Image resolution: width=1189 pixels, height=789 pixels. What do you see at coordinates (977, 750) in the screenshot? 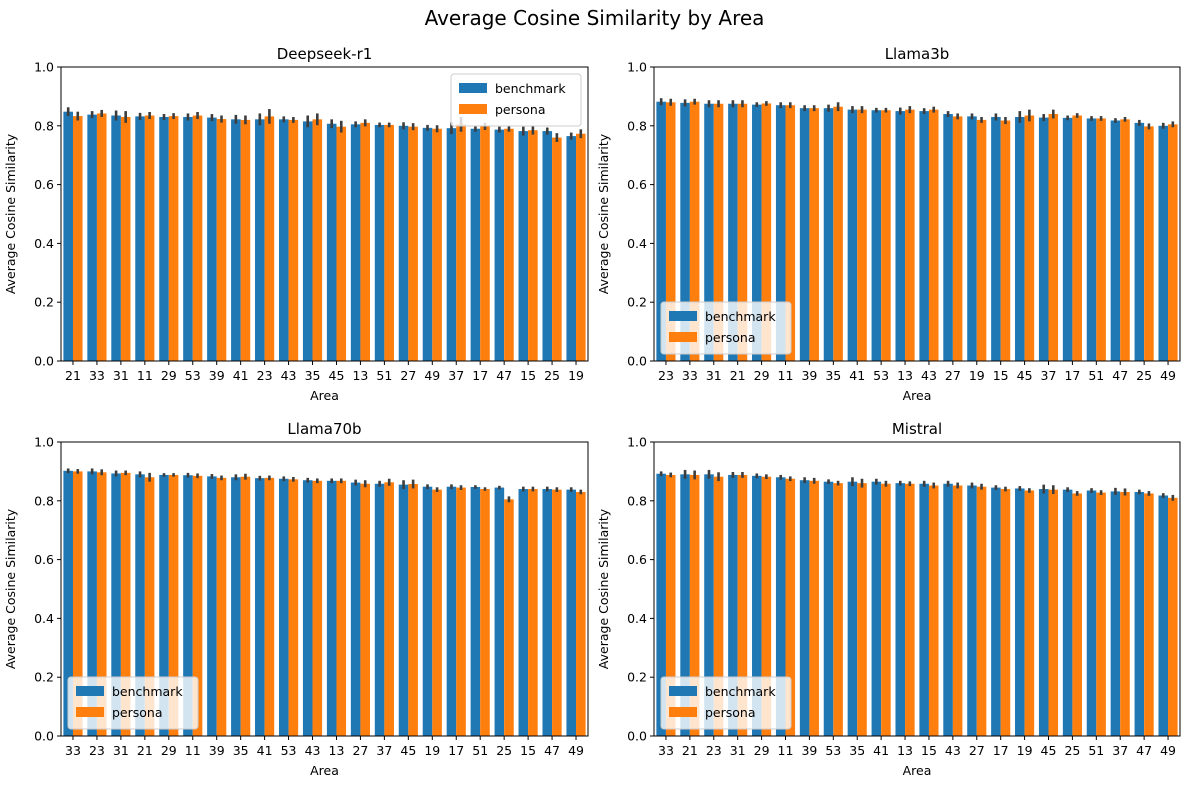
I see `x-tick-label: 27` at bounding box center [977, 750].